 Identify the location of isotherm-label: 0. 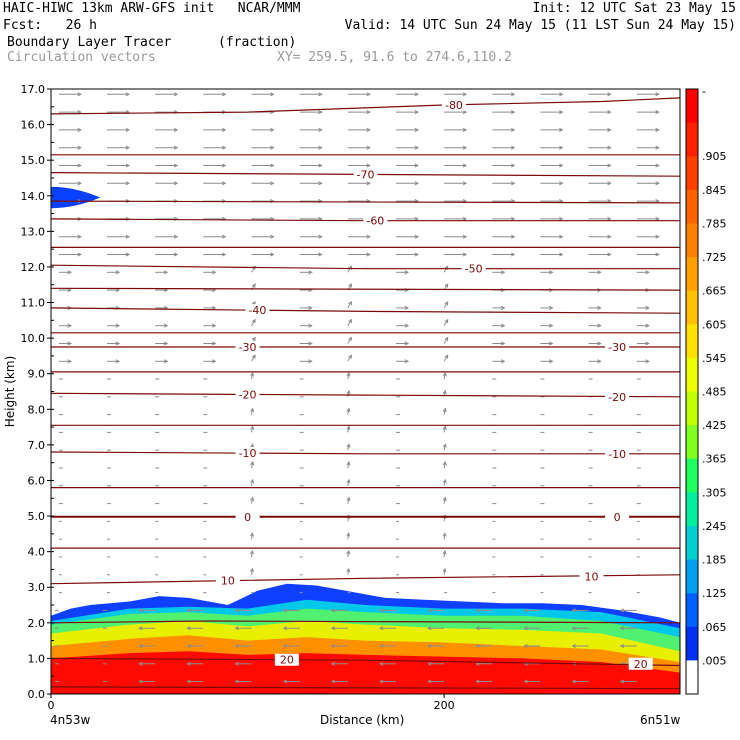
(247, 517).